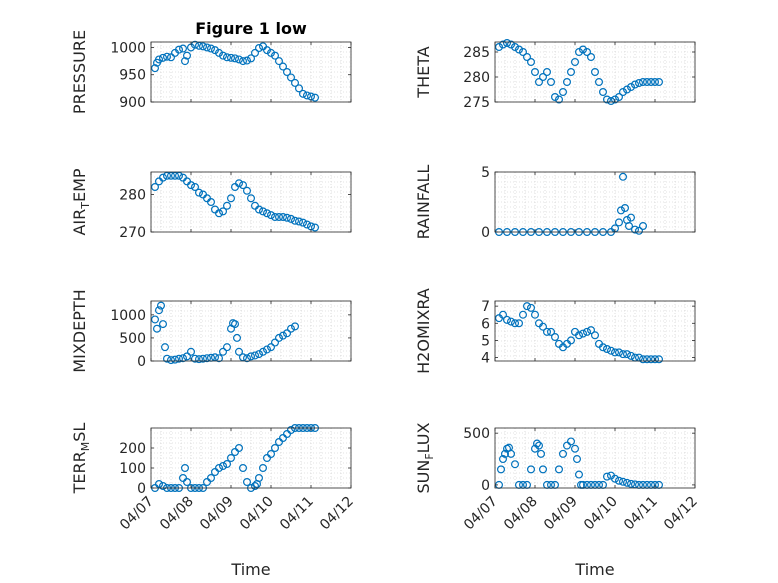  I want to click on subplot-3: 270 280 AIRTEMP, so click(211, 204).